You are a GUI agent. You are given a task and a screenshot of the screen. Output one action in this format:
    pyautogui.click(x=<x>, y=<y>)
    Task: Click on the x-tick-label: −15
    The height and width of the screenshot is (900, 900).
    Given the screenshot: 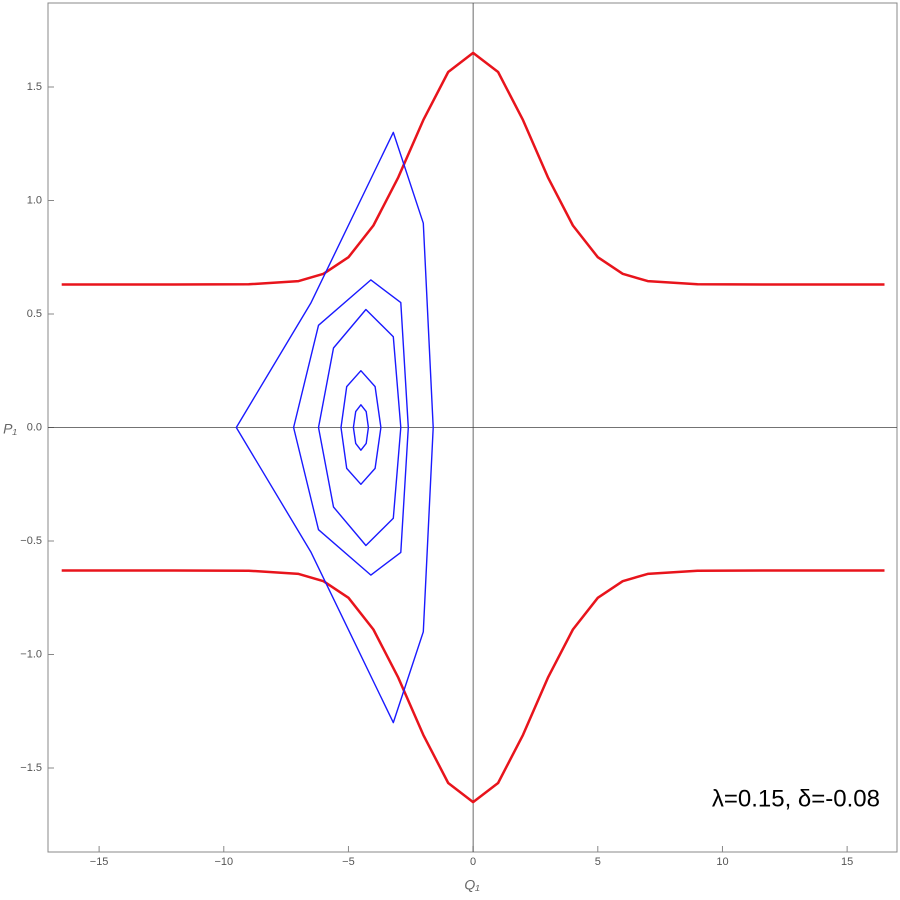 What is the action you would take?
    pyautogui.click(x=99, y=862)
    